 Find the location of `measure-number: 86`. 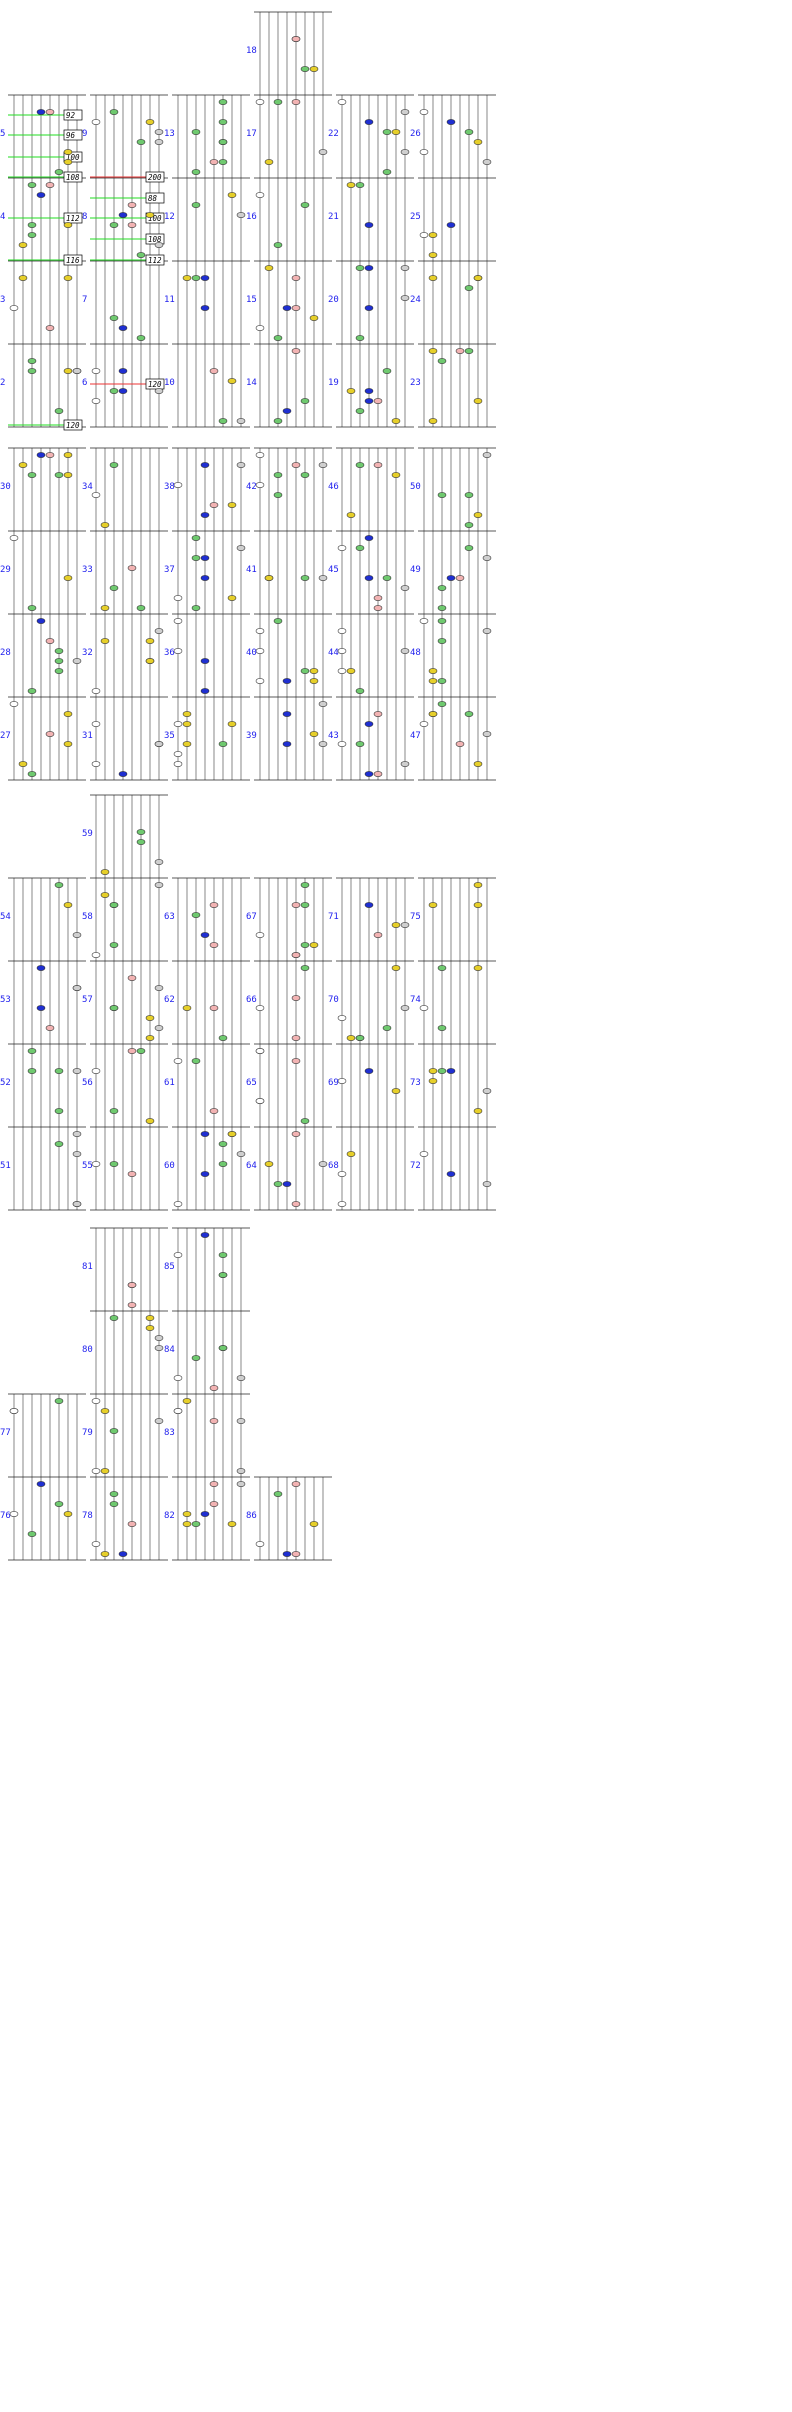

measure-number: 86 is located at coordinates (251, 1516).